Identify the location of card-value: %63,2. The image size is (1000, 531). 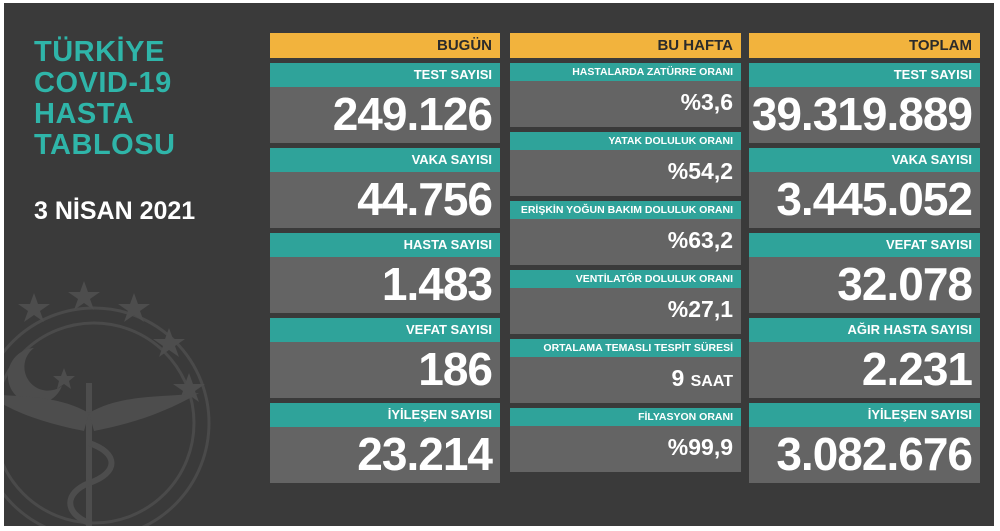
(700, 240).